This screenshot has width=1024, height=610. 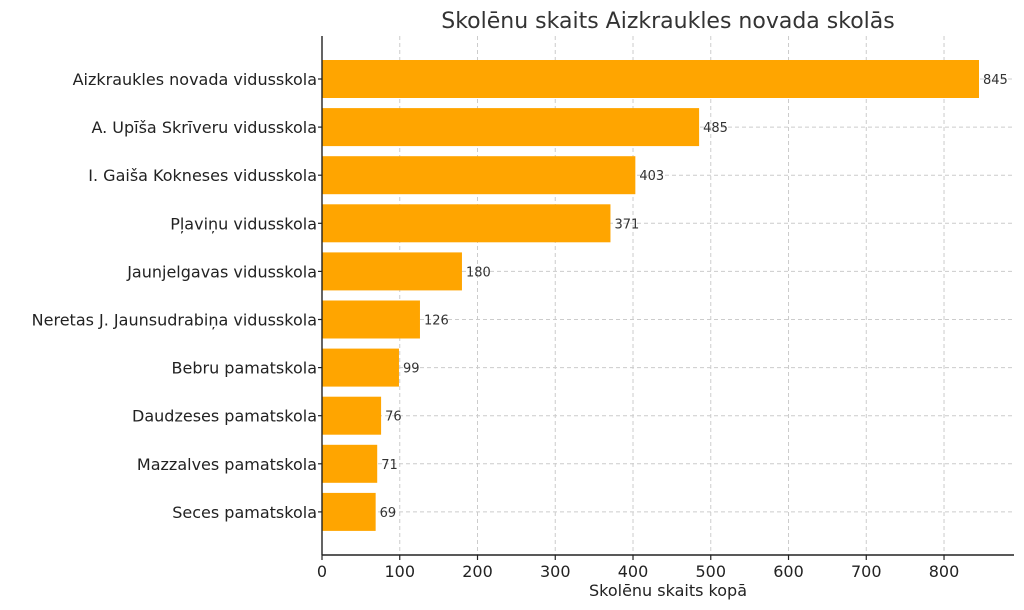 What do you see at coordinates (388, 513) in the screenshot?
I see `value-label-9: 69` at bounding box center [388, 513].